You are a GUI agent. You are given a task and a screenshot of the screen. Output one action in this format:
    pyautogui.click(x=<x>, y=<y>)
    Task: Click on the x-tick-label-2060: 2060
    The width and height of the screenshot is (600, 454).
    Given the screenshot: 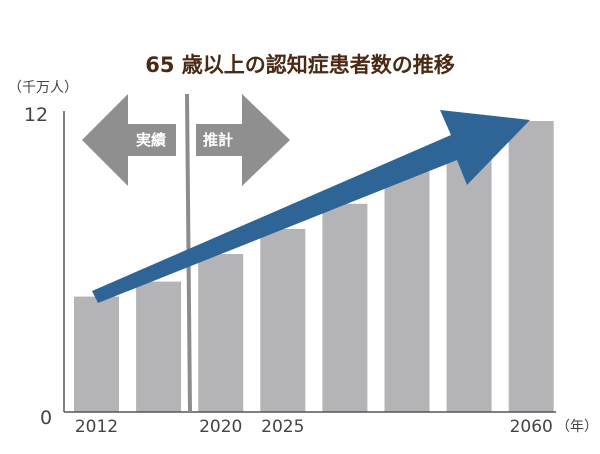 What is the action you would take?
    pyautogui.click(x=531, y=427)
    